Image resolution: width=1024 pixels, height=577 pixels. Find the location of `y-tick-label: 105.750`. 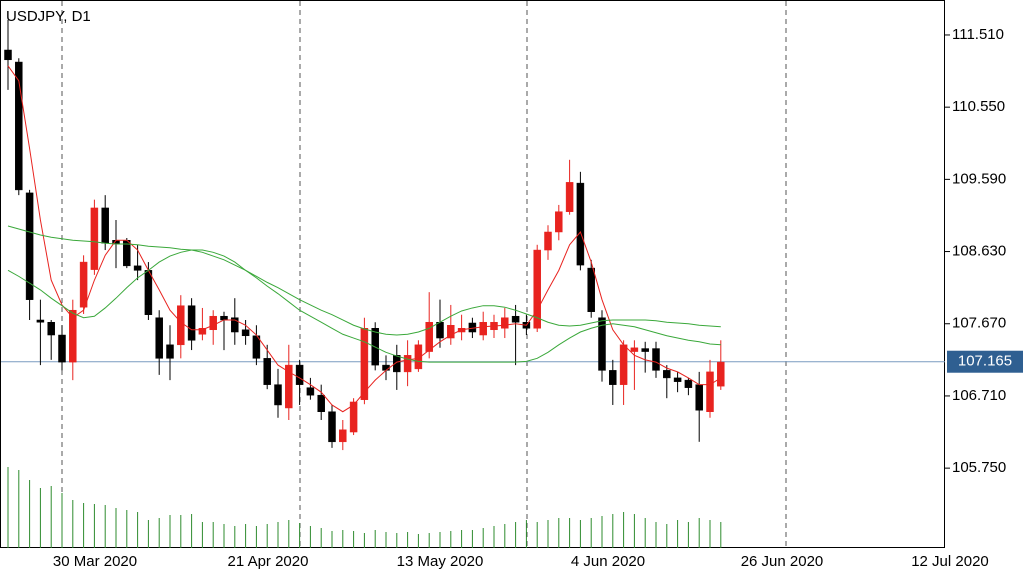

y-tick-label: 105.750 is located at coordinates (979, 467).